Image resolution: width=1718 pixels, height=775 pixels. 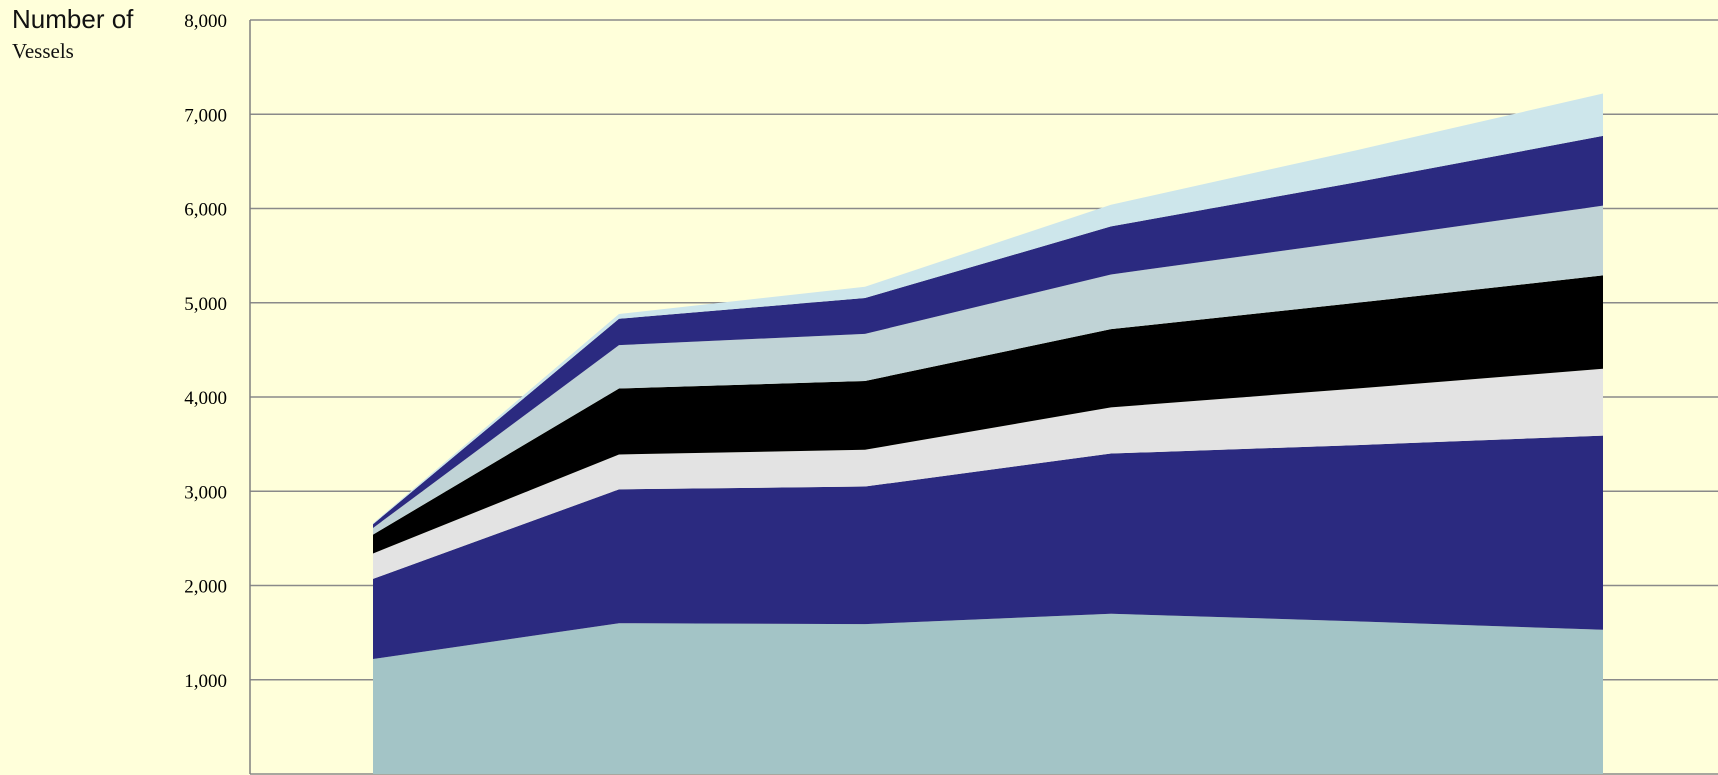 I want to click on y-axis-label-line1: Number of, so click(x=73, y=19).